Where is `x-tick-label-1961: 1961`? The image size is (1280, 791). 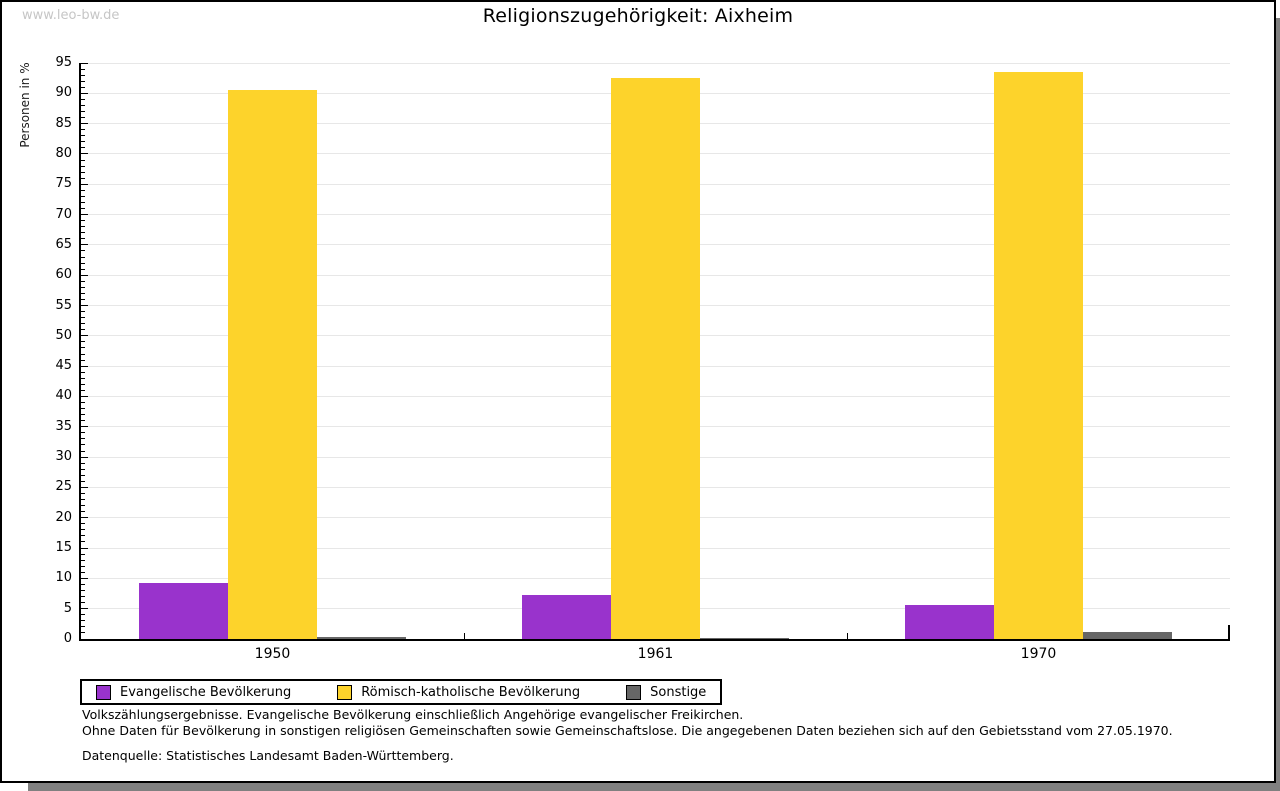 x-tick-label-1961: 1961 is located at coordinates (655, 654).